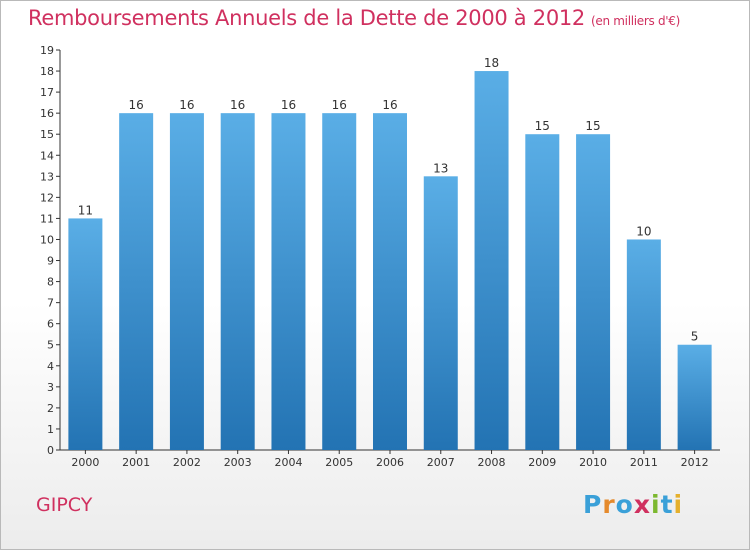  What do you see at coordinates (440, 168) in the screenshot?
I see `data-label: 13` at bounding box center [440, 168].